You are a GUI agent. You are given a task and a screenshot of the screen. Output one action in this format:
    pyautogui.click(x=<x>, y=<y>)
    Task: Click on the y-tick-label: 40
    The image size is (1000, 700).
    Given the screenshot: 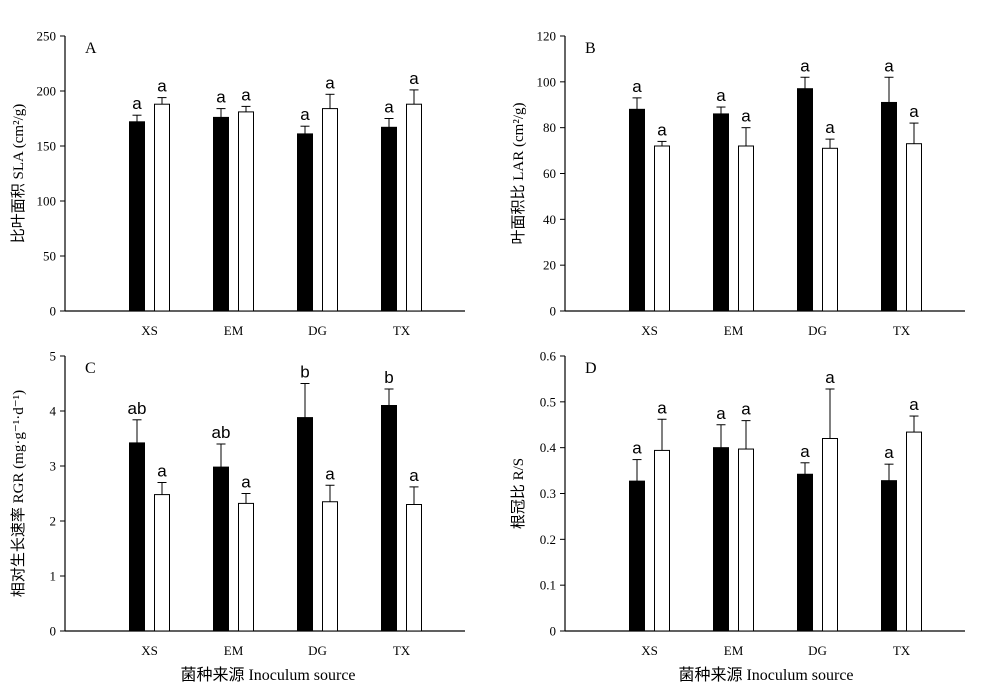 What is the action you would take?
    pyautogui.click(x=549, y=219)
    